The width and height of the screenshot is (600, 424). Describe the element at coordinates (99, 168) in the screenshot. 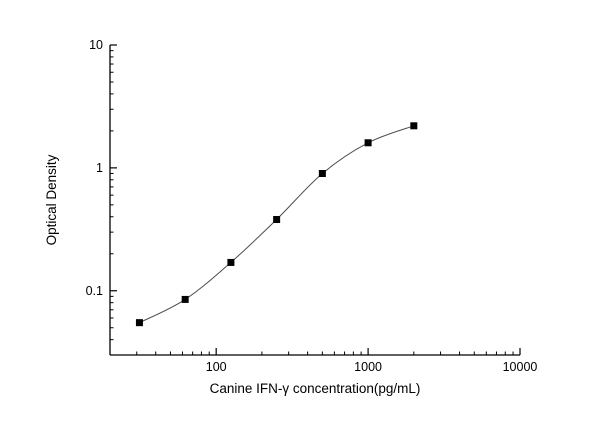

I see `y-tick-label: 1` at that location.